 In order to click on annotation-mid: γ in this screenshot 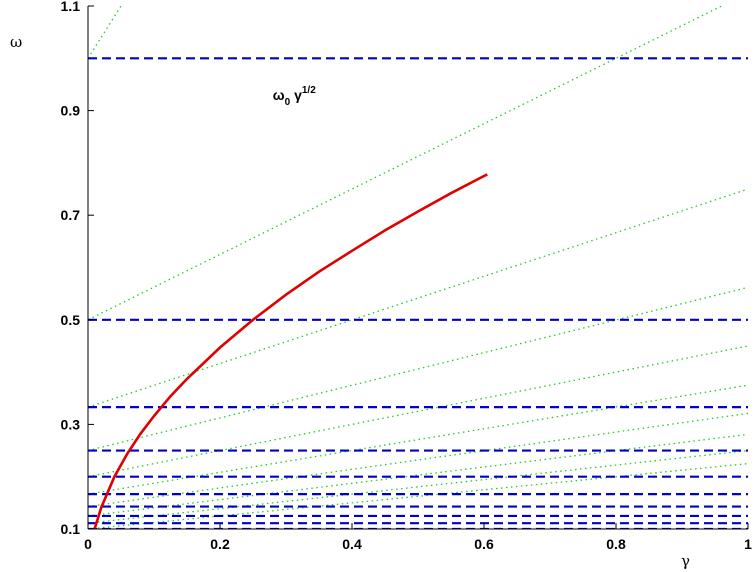, I will do `click(296, 95)`.